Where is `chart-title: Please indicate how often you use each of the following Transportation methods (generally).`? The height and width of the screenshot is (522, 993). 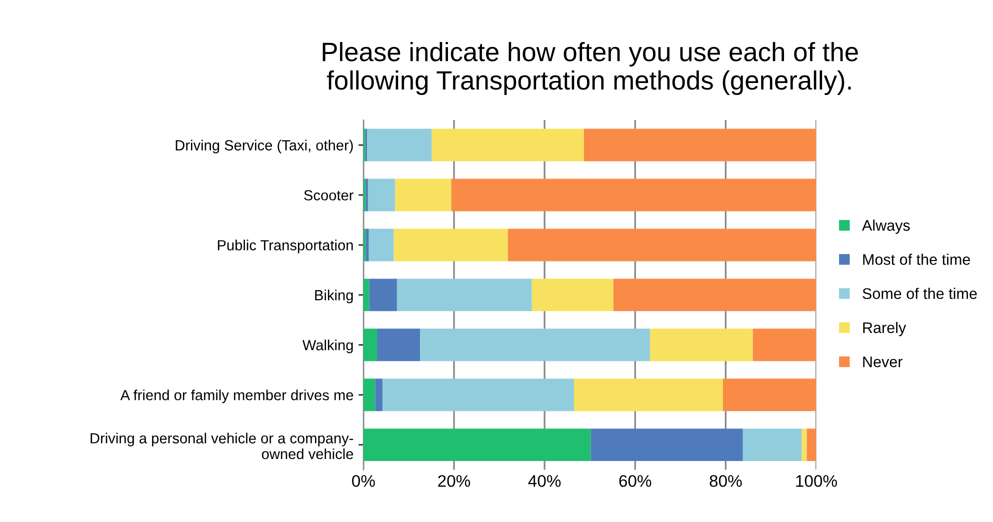
chart-title: Please indicate how often you use each of the following Transportation methods (generally). is located at coordinates (590, 68).